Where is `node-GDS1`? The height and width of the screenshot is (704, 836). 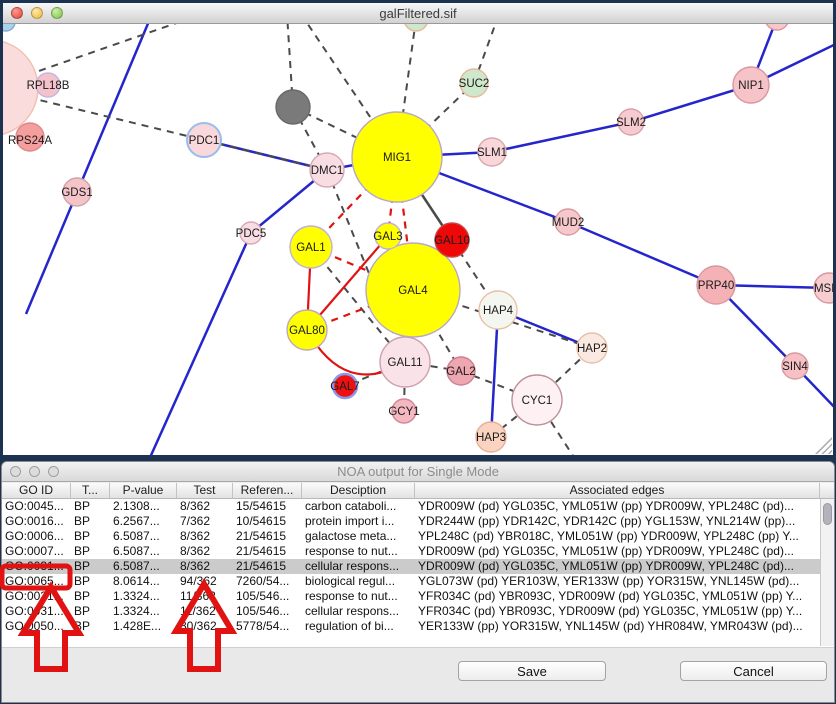
node-GDS1 is located at coordinates (77, 192).